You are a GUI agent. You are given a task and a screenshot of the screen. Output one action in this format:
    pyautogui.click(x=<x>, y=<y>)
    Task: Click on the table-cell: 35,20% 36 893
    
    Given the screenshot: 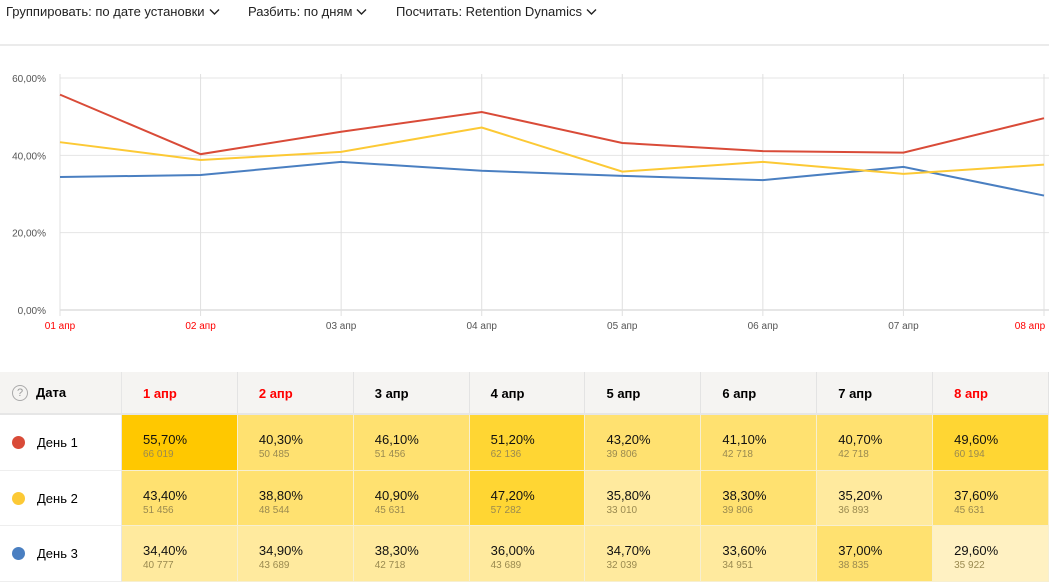 What is the action you would take?
    pyautogui.click(x=875, y=498)
    